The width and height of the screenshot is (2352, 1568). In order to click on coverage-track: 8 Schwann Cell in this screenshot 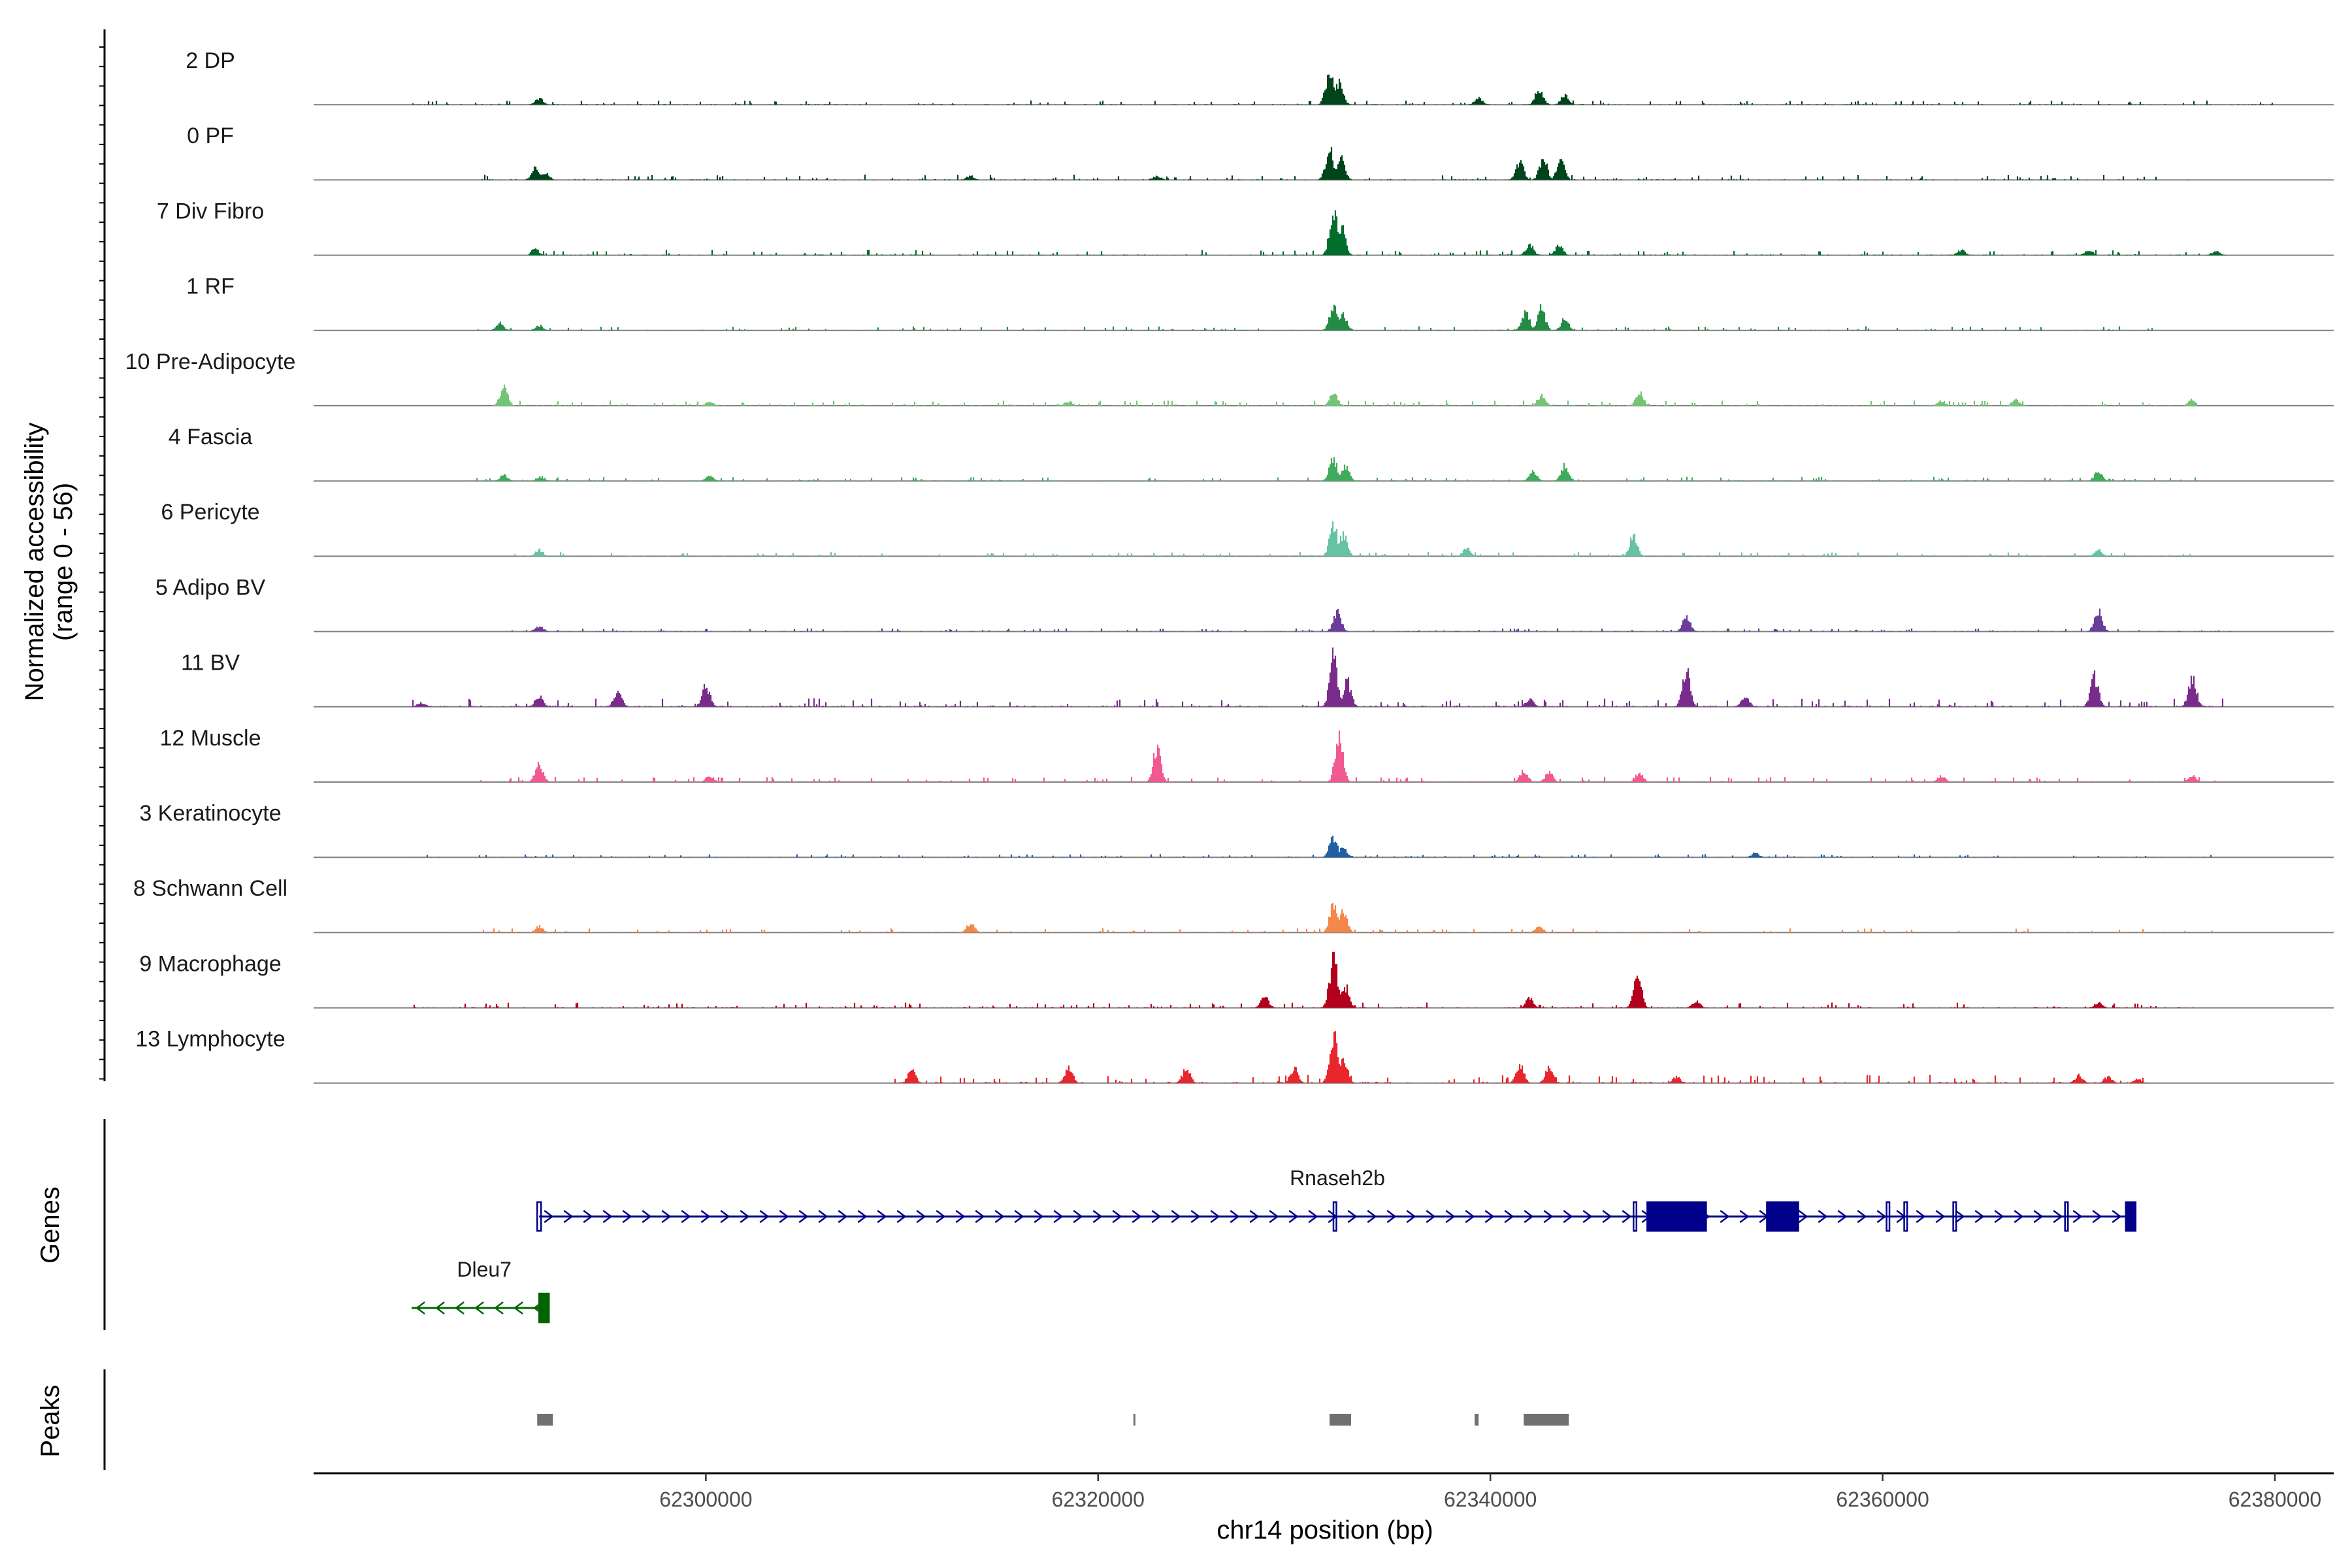, I will do `click(1233, 905)`.